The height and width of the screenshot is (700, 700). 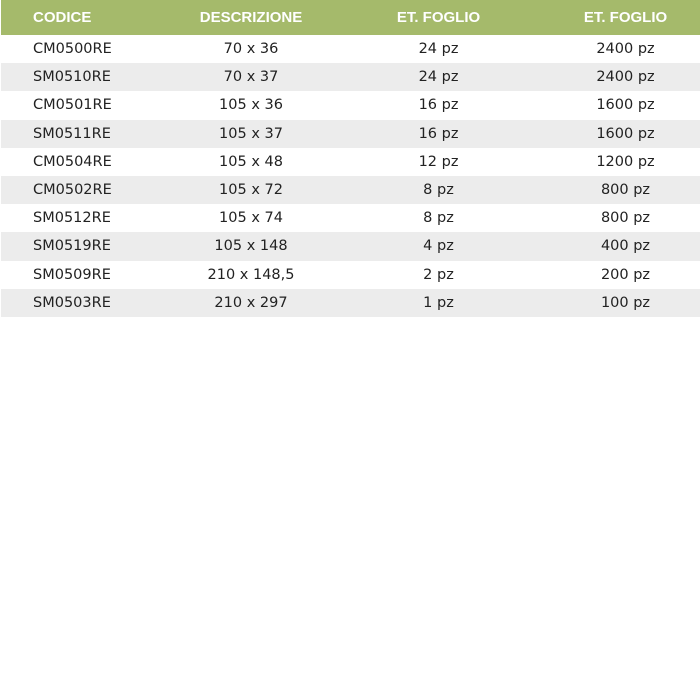 I want to click on cell-et-foglio: 4 pz, so click(x=438, y=246).